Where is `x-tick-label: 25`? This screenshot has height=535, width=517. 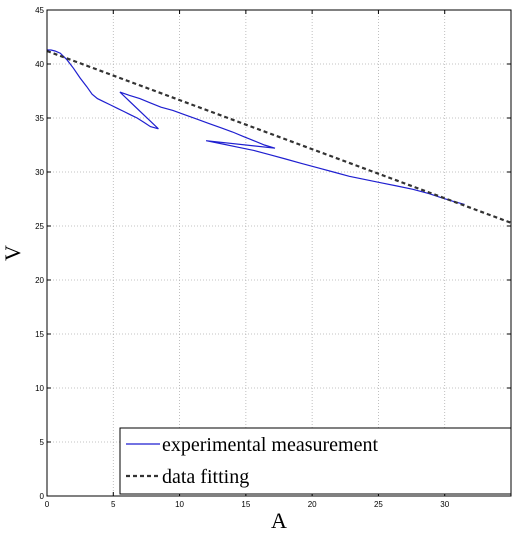 x-tick-label: 25 is located at coordinates (378, 504).